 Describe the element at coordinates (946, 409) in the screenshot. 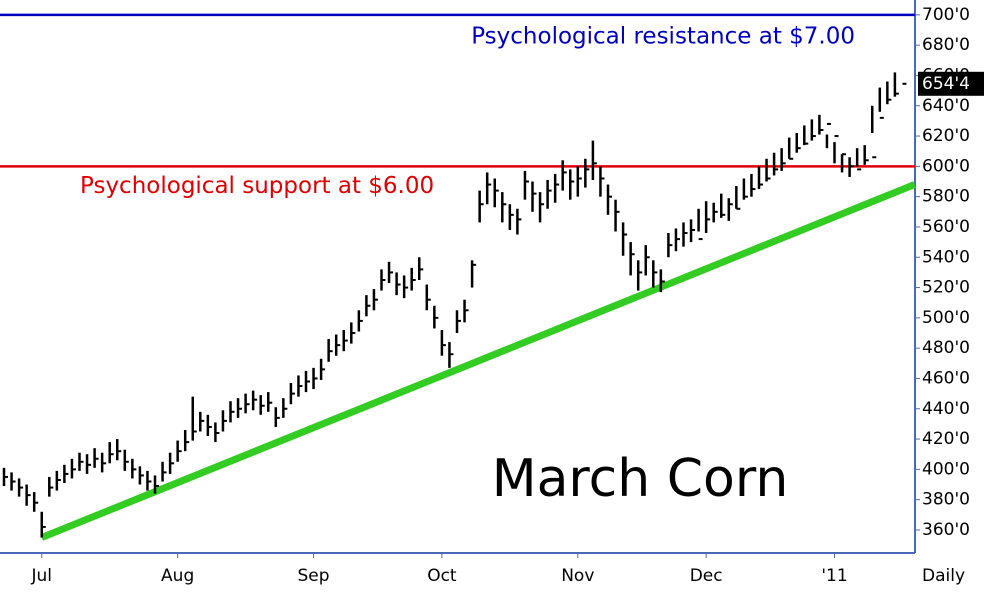

I see `y-tick-label: 440'0` at that location.